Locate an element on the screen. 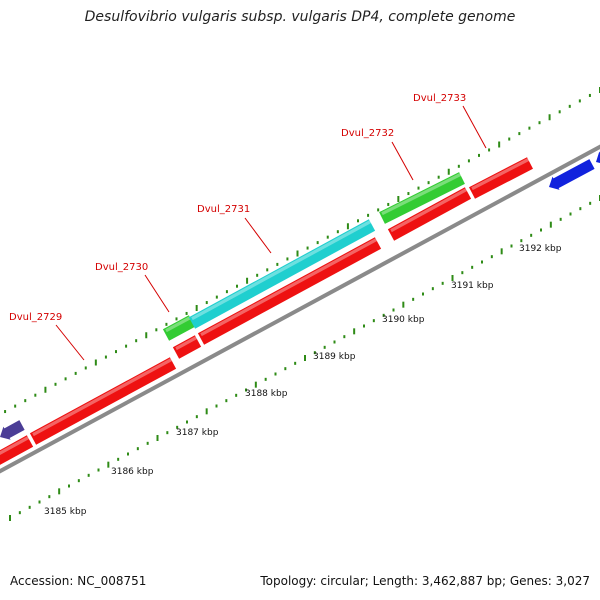 The width and height of the screenshot is (600, 600). kbp-label: 3191 kbp is located at coordinates (472, 286).